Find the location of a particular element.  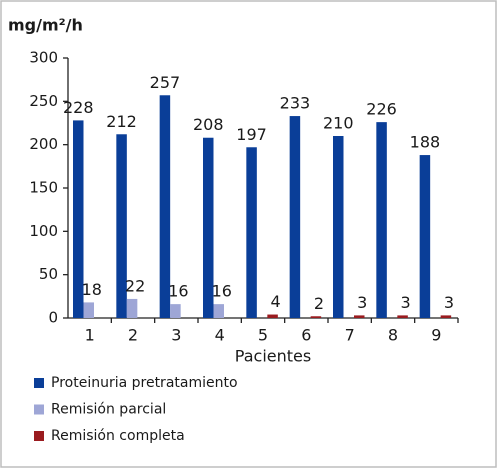

x-tick-label: 1 is located at coordinates (90, 335).